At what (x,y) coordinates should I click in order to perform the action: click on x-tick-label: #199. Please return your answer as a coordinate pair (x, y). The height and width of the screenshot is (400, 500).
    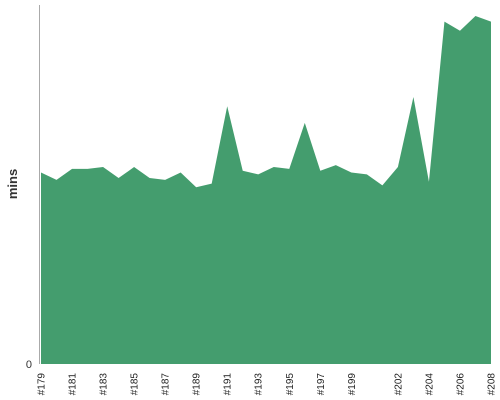
    Looking at the image, I should click on (352, 384).